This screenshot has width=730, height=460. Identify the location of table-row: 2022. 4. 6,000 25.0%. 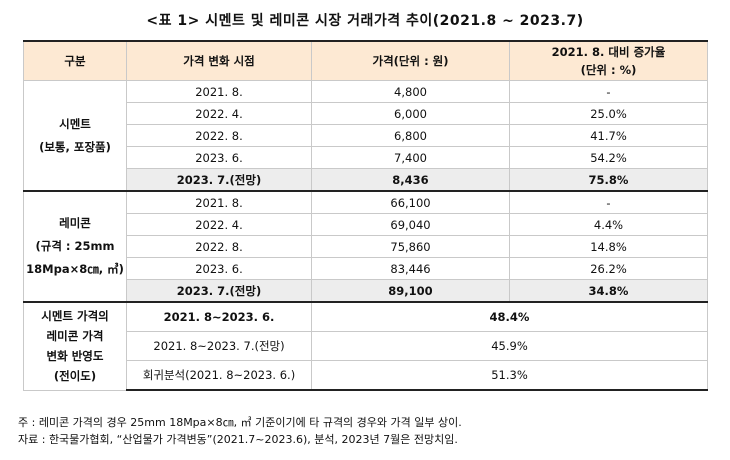
(366, 113).